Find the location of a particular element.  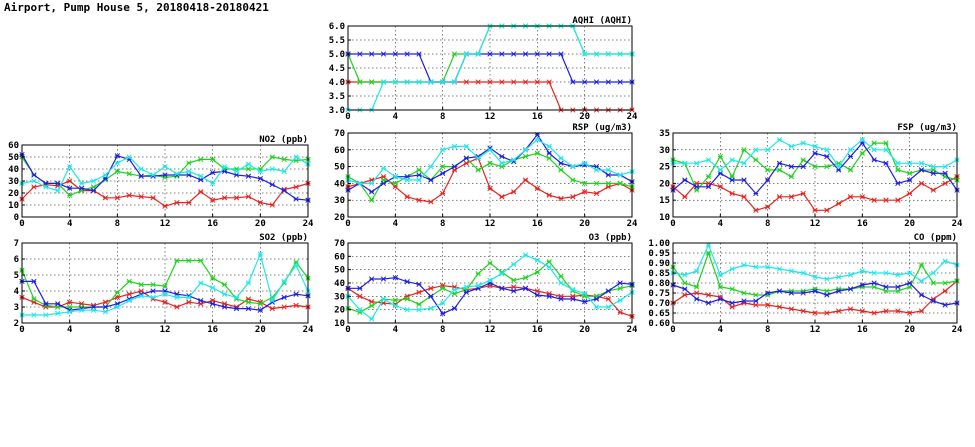

y-tick-label: 10 is located at coordinates (13, 206).